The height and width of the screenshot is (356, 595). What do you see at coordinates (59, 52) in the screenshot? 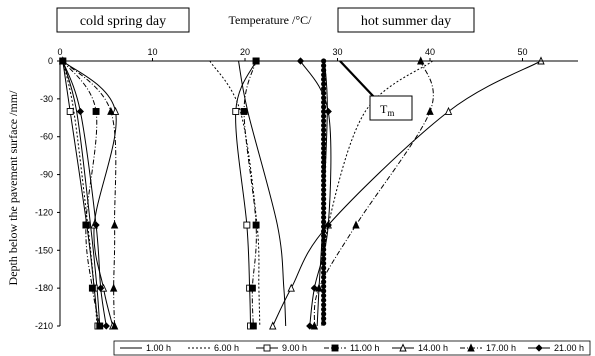
I see `x-tick-label: 0` at bounding box center [59, 52].